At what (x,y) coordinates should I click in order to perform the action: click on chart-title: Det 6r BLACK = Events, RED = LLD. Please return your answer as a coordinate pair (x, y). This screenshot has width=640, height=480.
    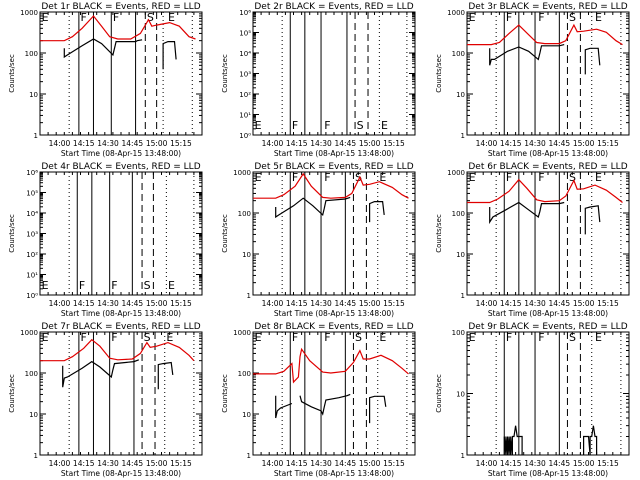
    Looking at the image, I should click on (547, 167).